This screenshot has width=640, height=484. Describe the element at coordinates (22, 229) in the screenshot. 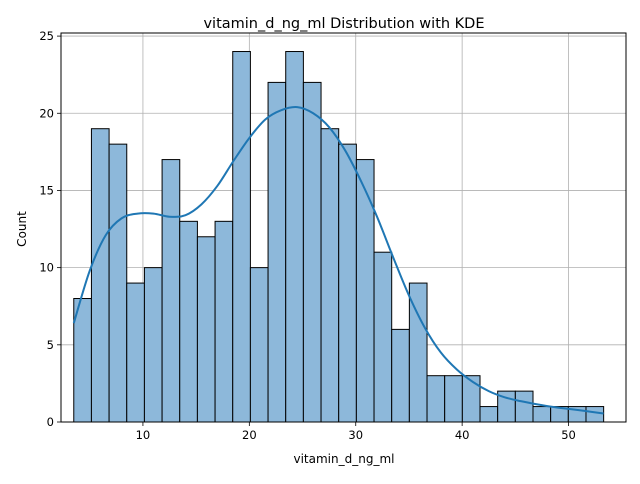

I see `y-axis-label: Count` at that location.